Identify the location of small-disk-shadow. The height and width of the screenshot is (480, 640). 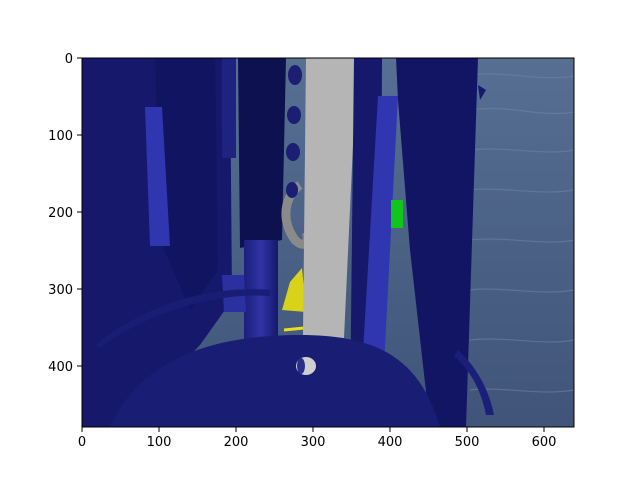
(301, 366).